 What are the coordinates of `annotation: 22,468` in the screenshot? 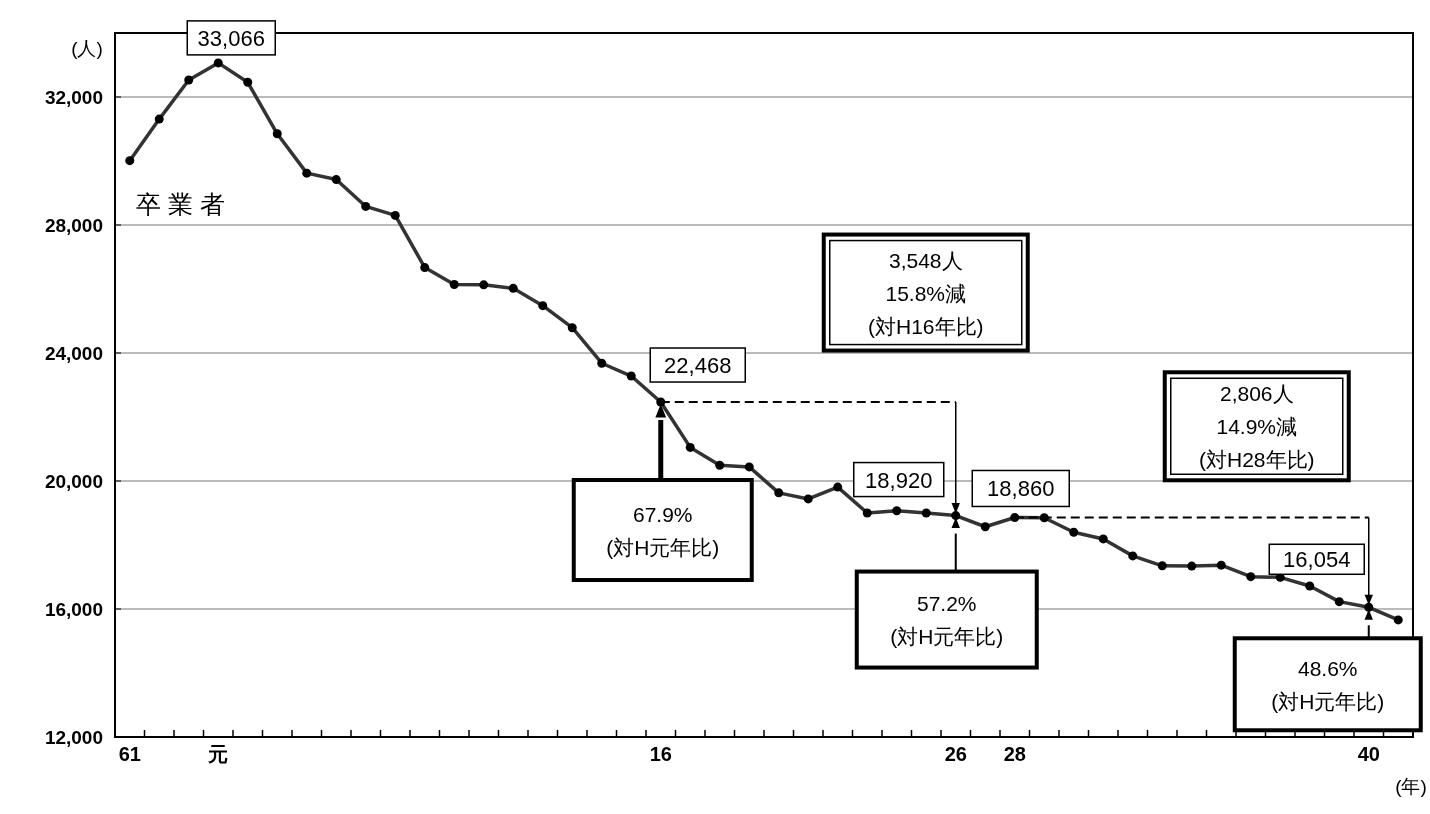 It's located at (698, 365).